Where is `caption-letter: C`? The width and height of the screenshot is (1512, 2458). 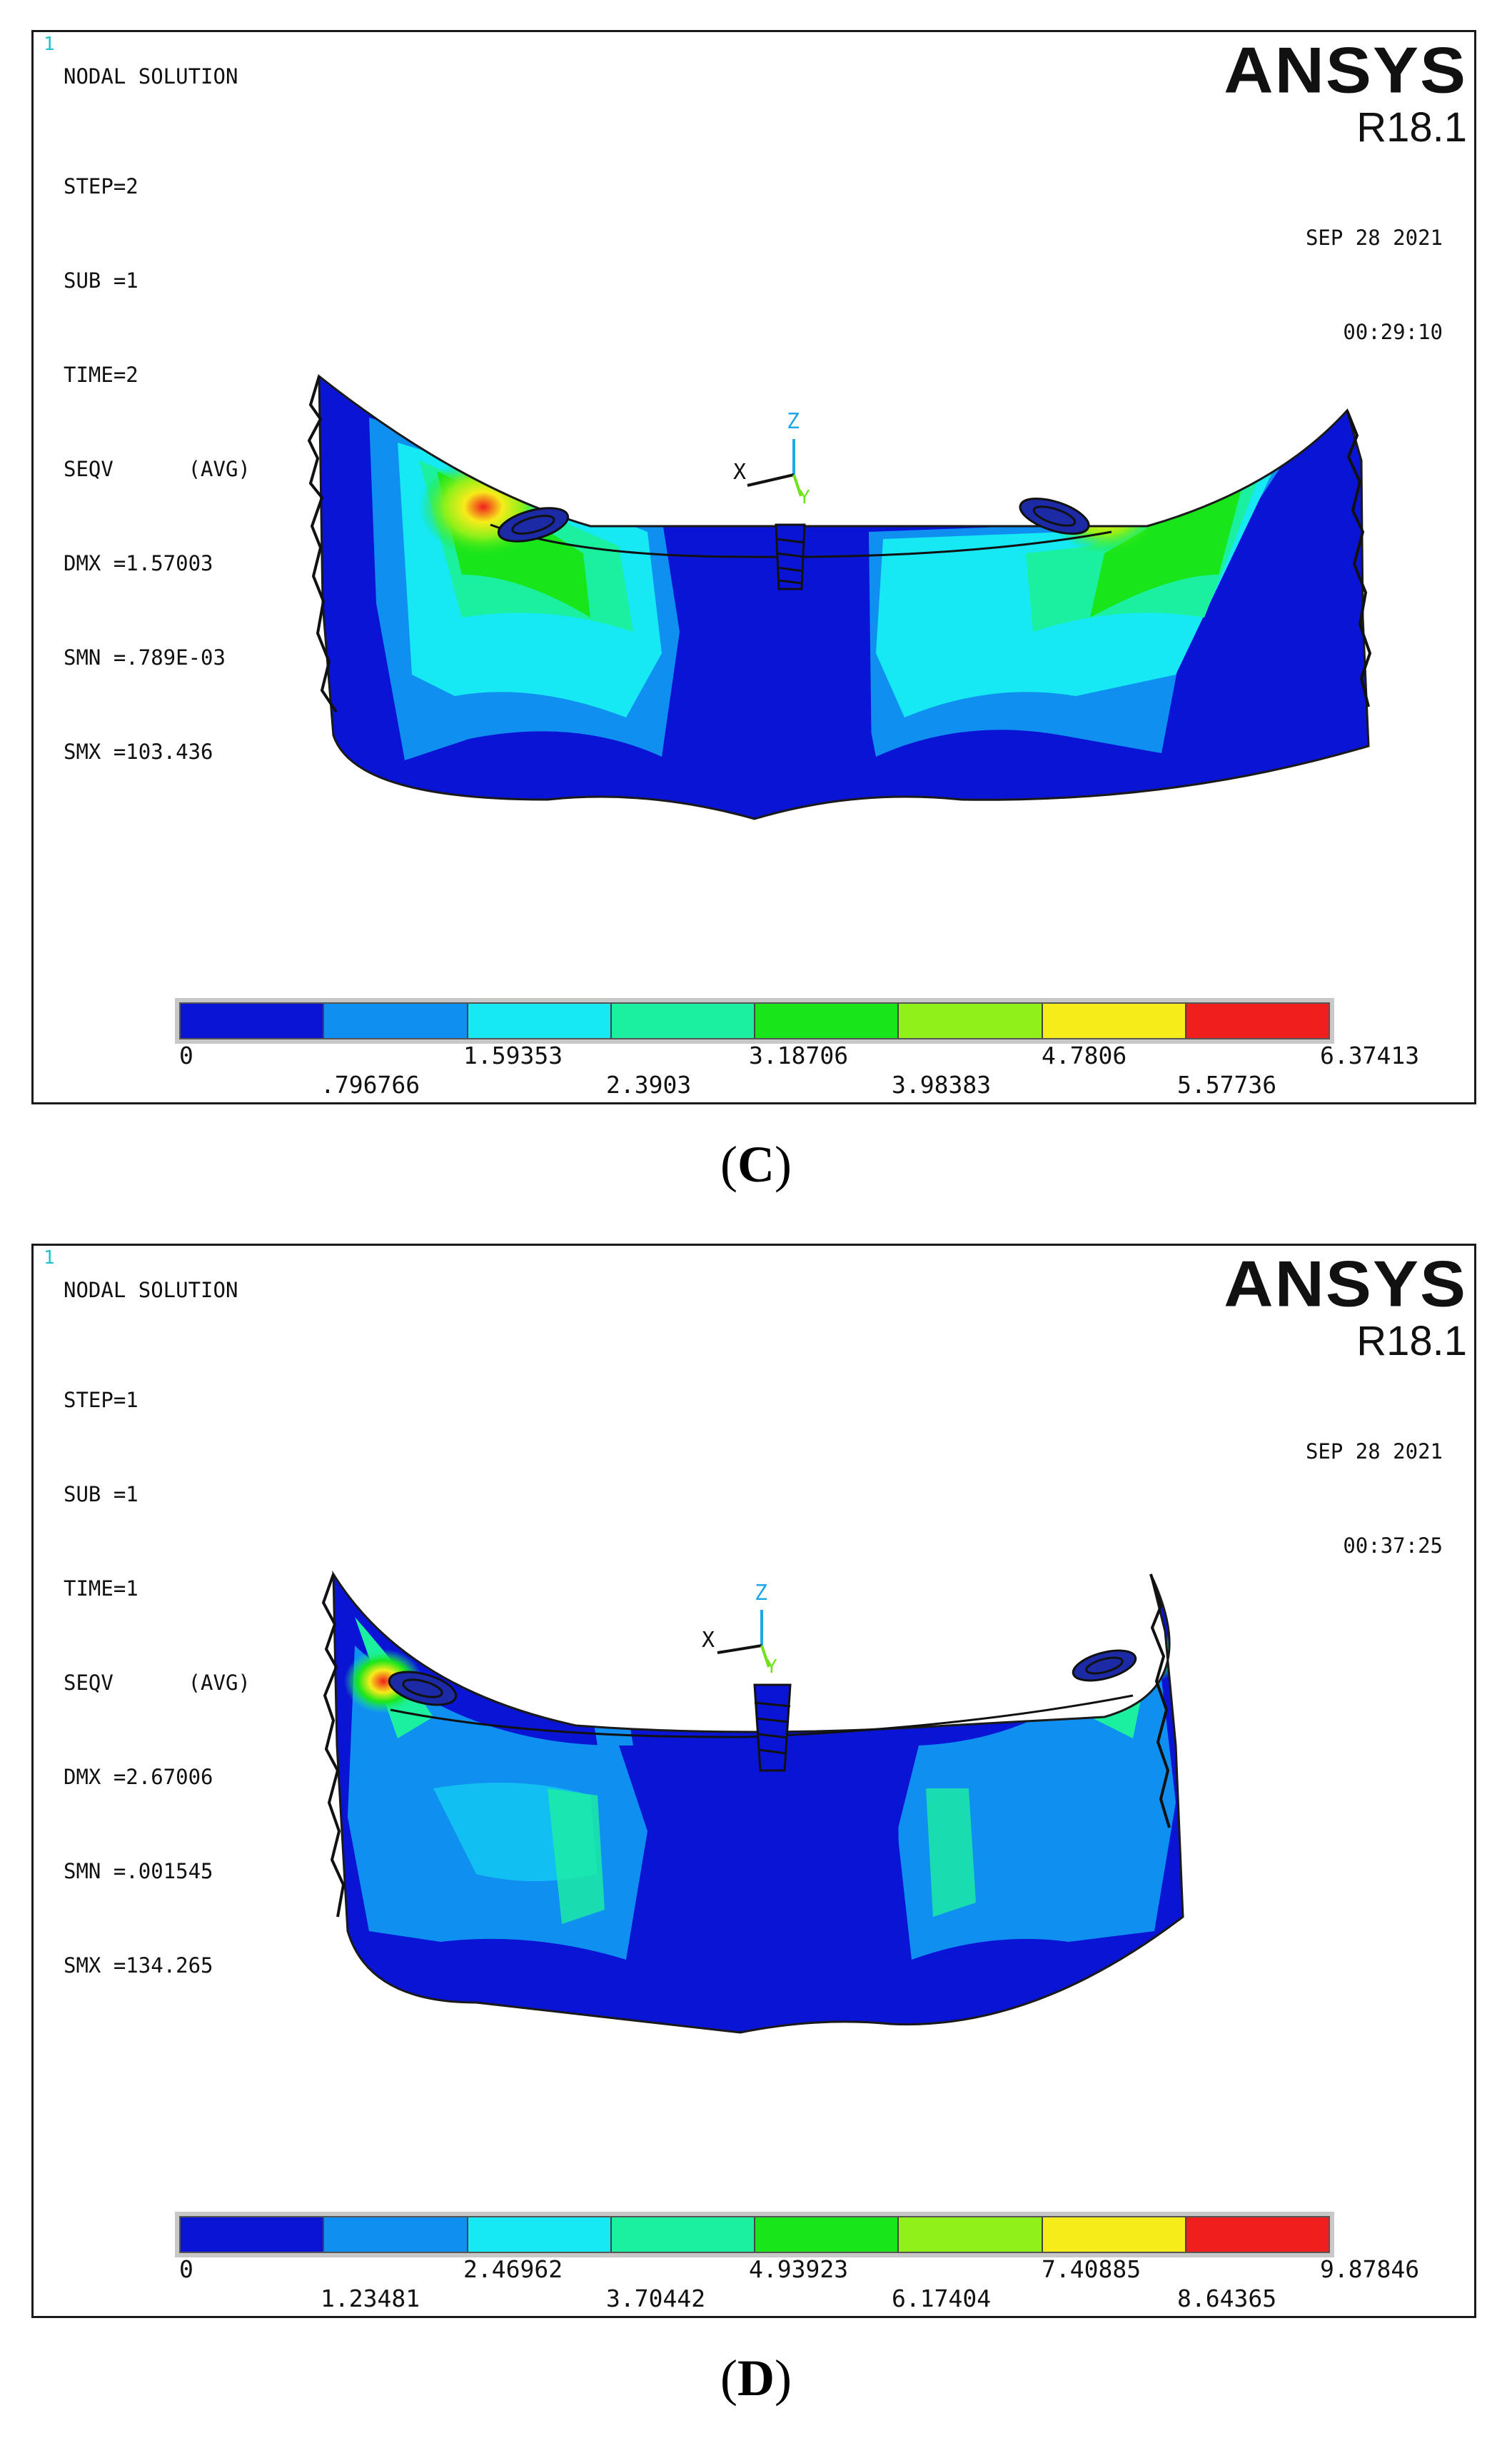
caption-letter: C is located at coordinates (756, 1164).